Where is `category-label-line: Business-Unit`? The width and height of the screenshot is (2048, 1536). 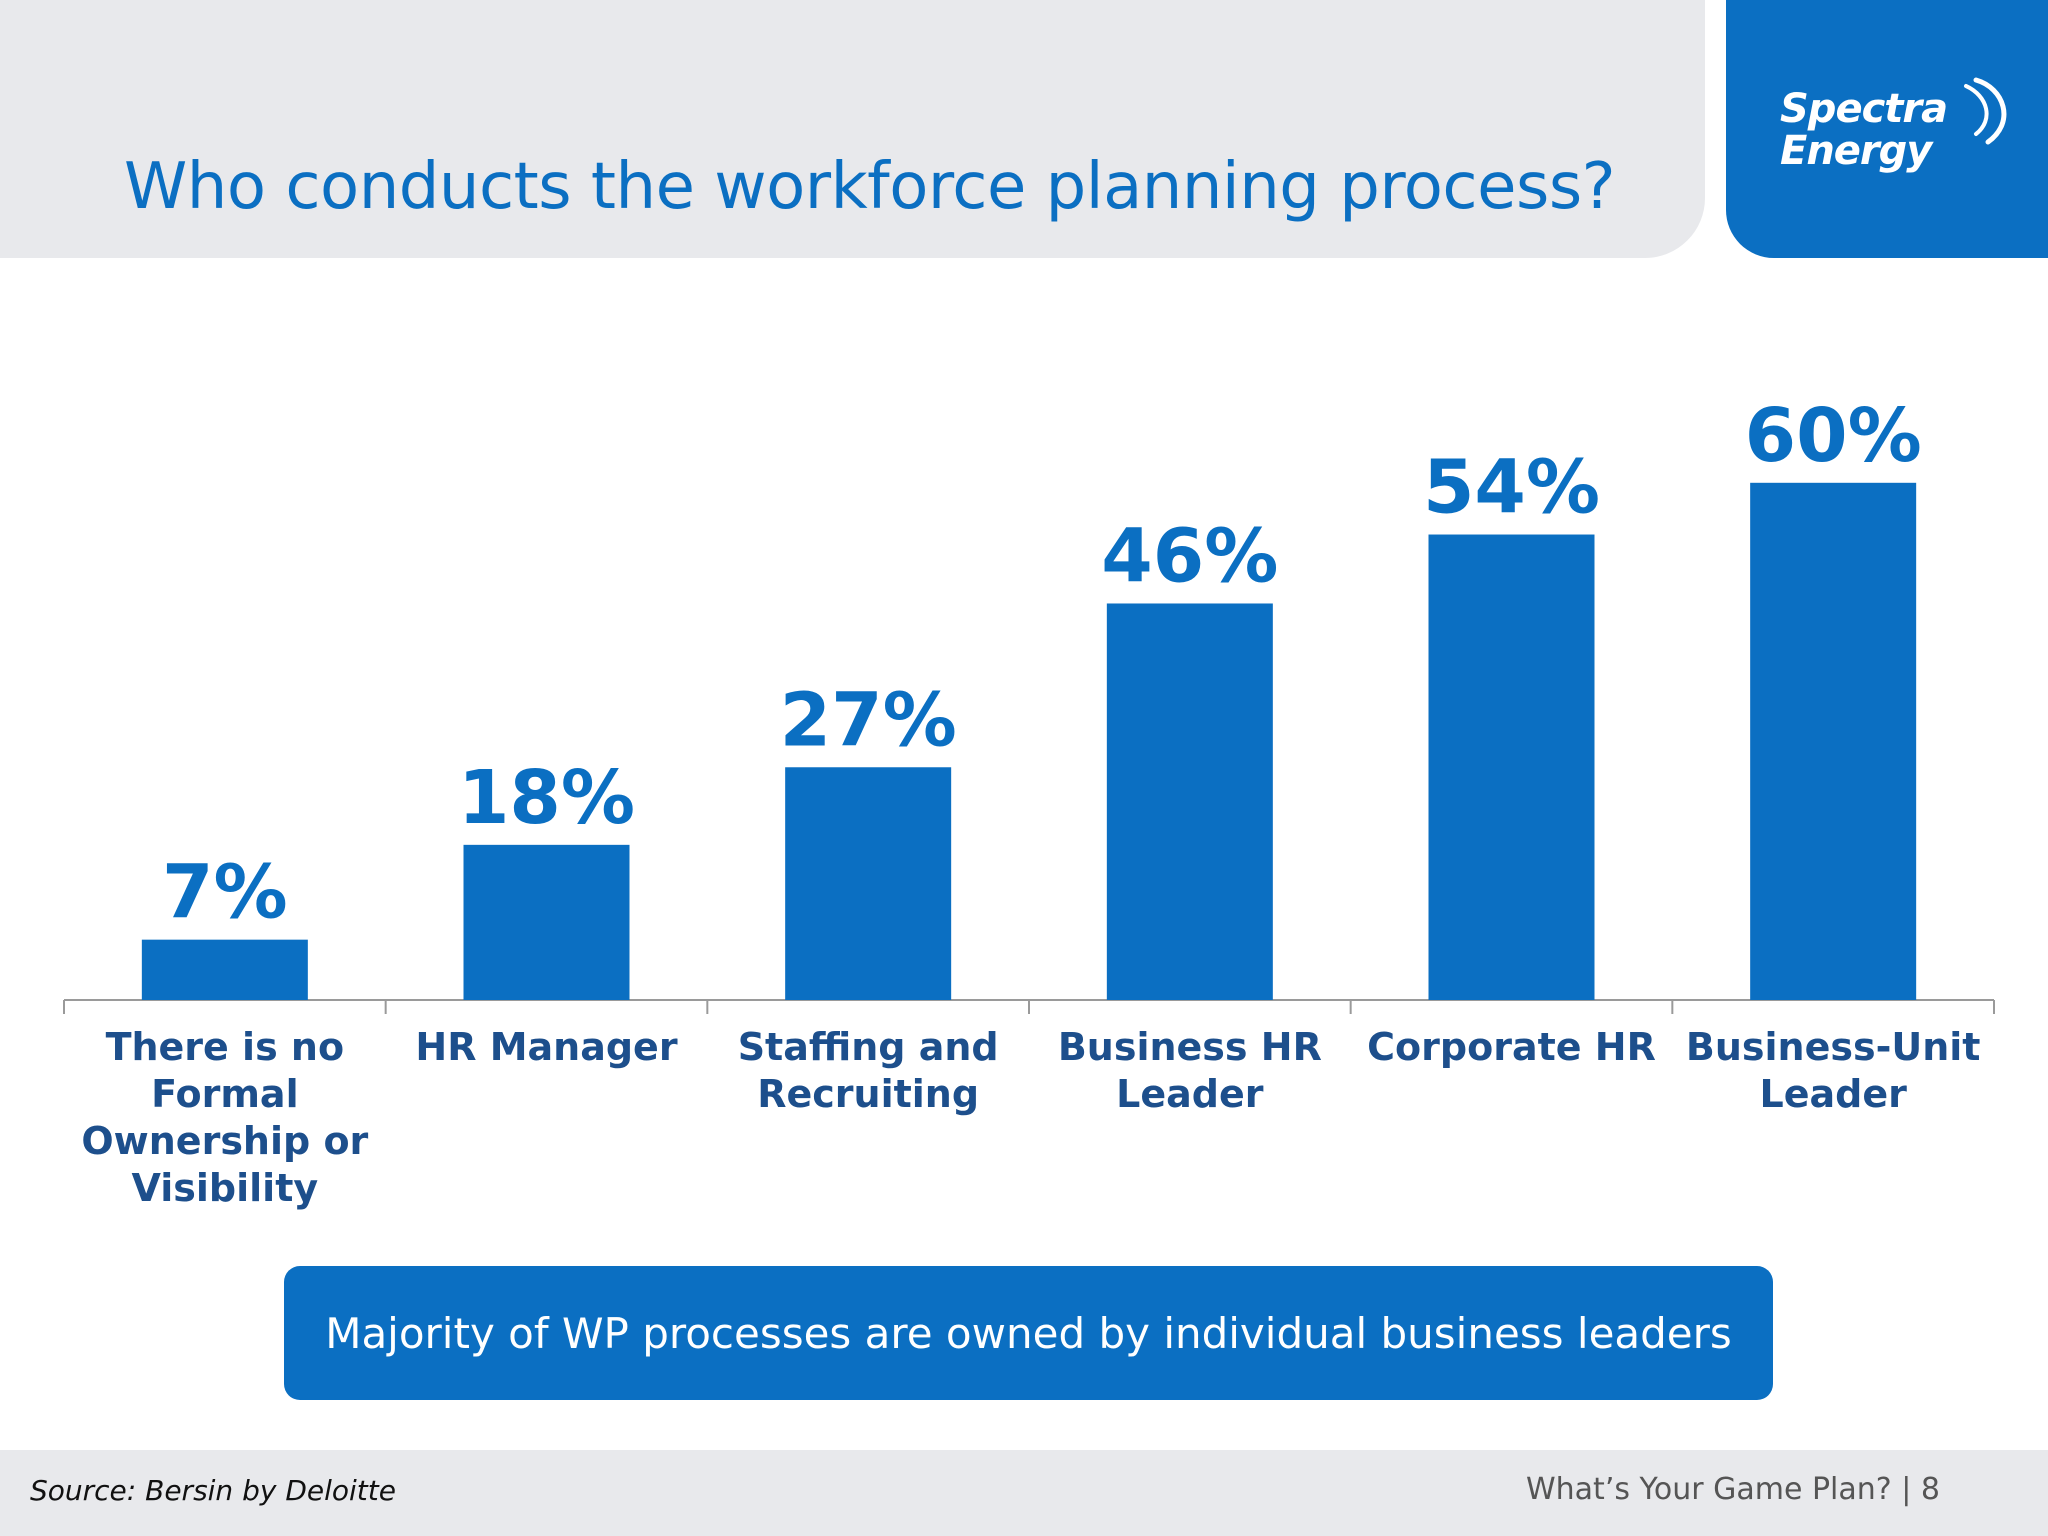
category-label-line: Business-Unit is located at coordinates (1833, 1047).